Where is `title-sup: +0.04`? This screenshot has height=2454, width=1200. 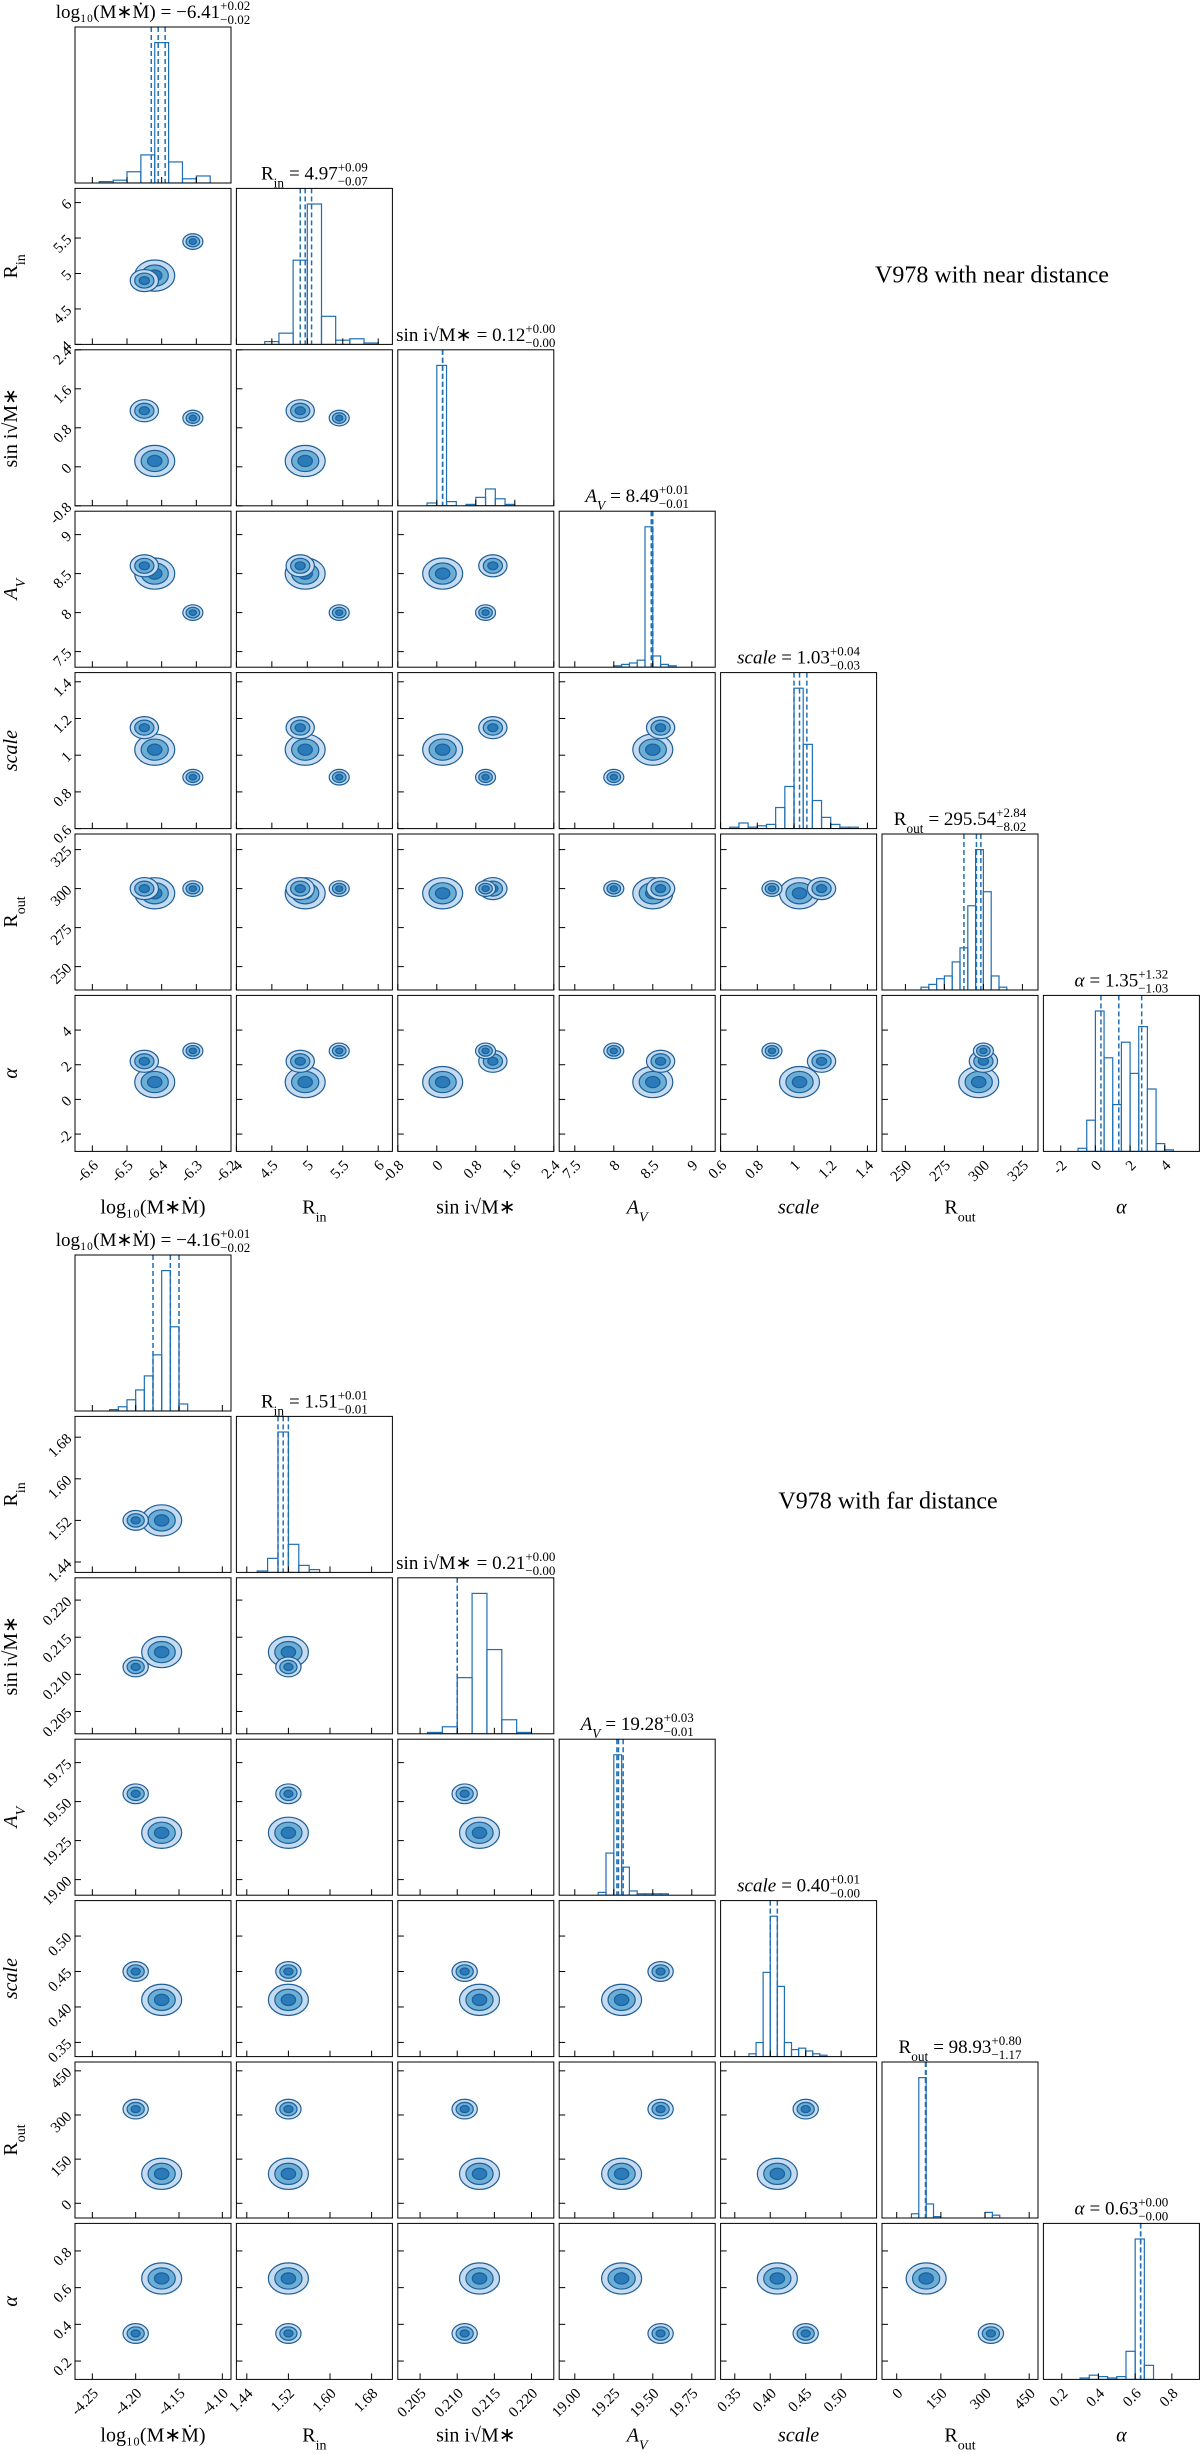 title-sup: +0.04 is located at coordinates (845, 651).